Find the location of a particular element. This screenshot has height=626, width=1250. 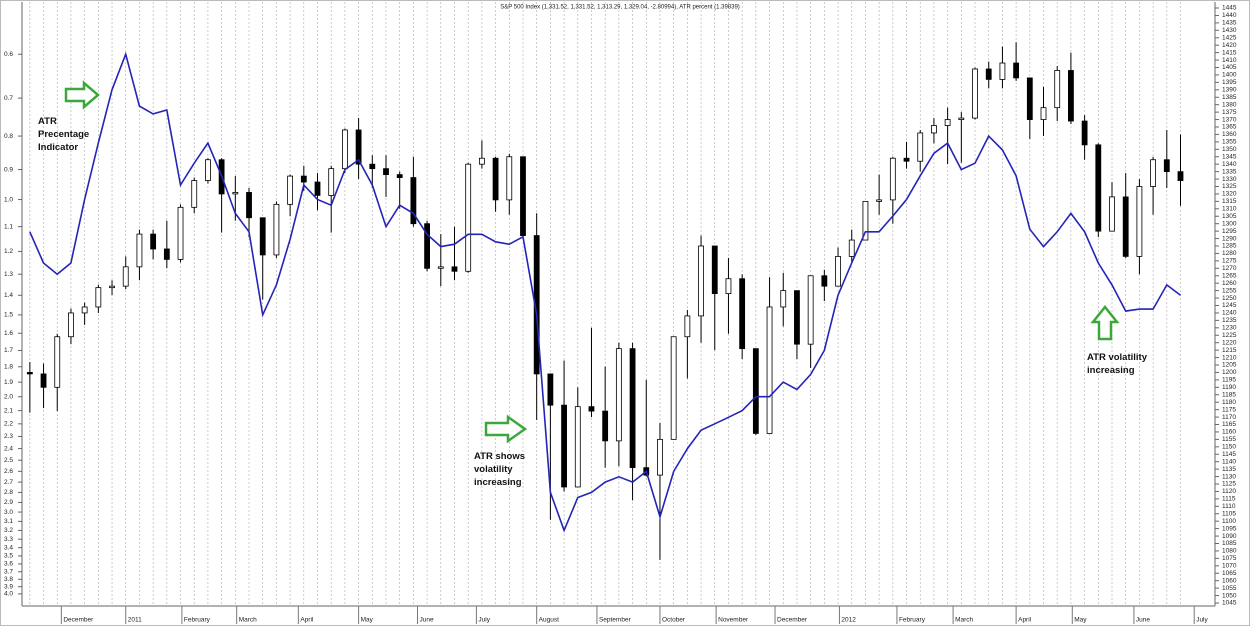

y2-tick-label: 1205 is located at coordinates (1229, 365).